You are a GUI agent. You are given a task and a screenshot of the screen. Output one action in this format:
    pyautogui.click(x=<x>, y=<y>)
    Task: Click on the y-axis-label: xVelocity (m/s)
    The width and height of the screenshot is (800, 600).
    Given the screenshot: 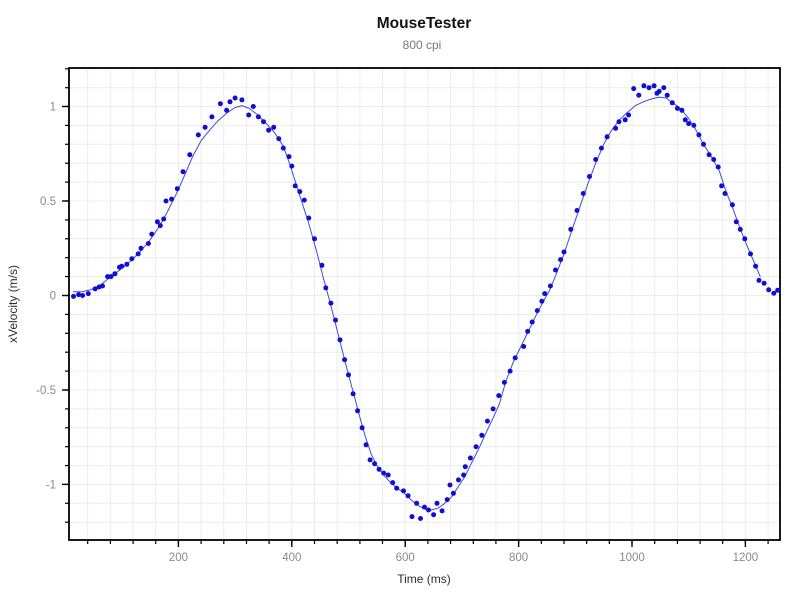 What is the action you would take?
    pyautogui.click(x=13, y=304)
    